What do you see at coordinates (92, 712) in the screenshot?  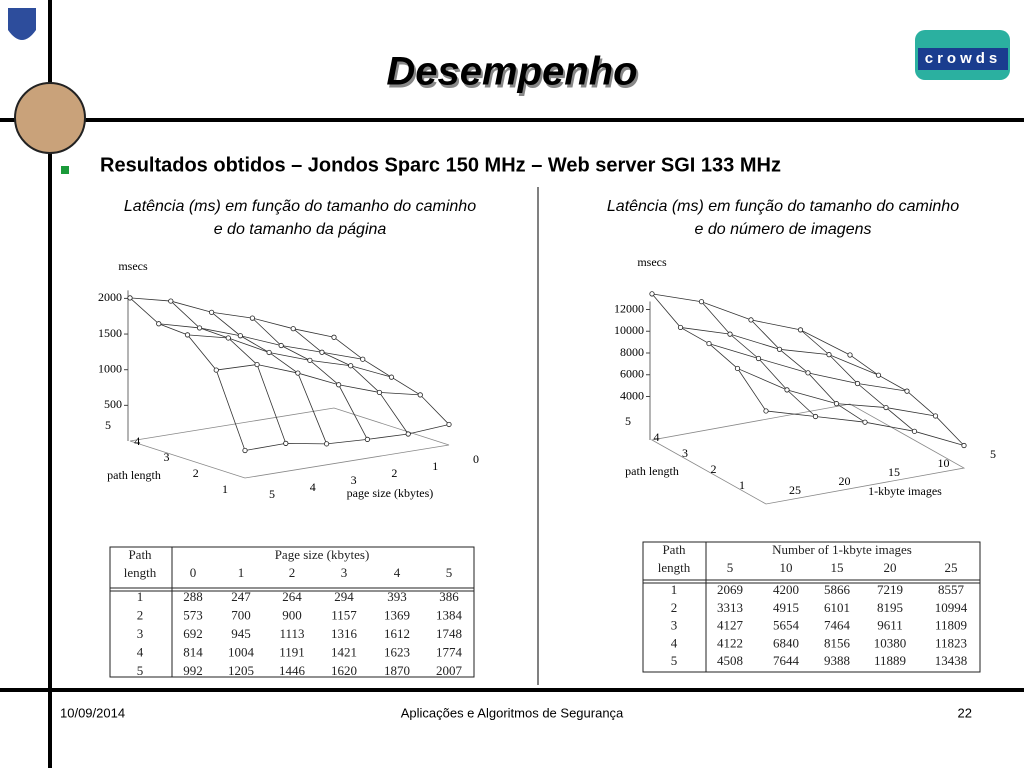 I see `footer-date: 10/09/2014` at bounding box center [92, 712].